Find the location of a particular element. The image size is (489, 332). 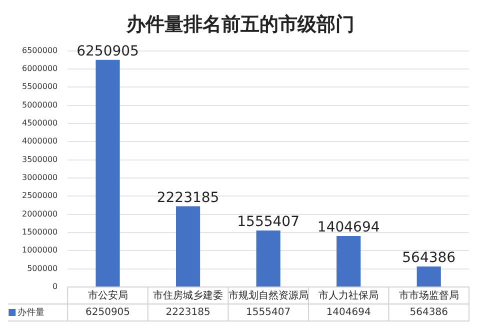

data-label: 564386 is located at coordinates (429, 258).